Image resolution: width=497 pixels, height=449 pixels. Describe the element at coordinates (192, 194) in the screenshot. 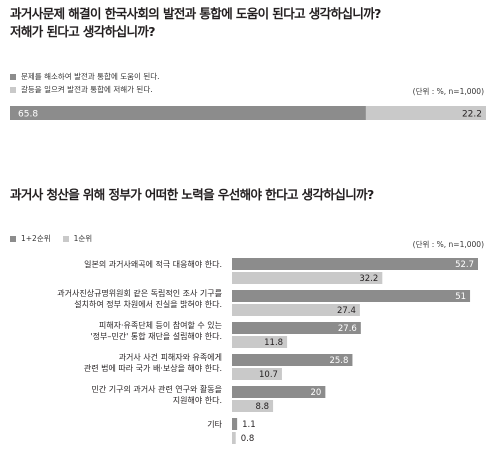

I see `chart2-title: 과거사 청산을 위해 정부가 어떠한 노력을 우선해야 한다고 생각하십니까?` at that location.